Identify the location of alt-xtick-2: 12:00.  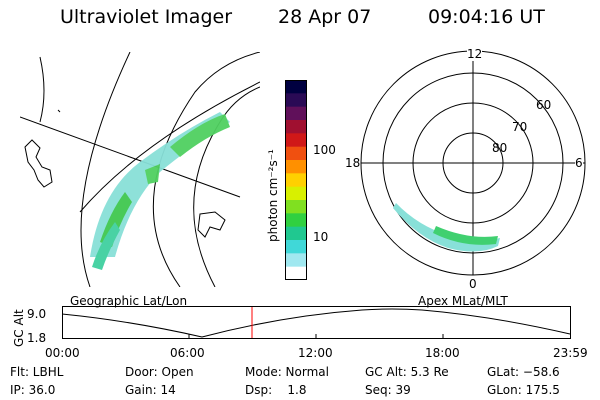
(315, 353).